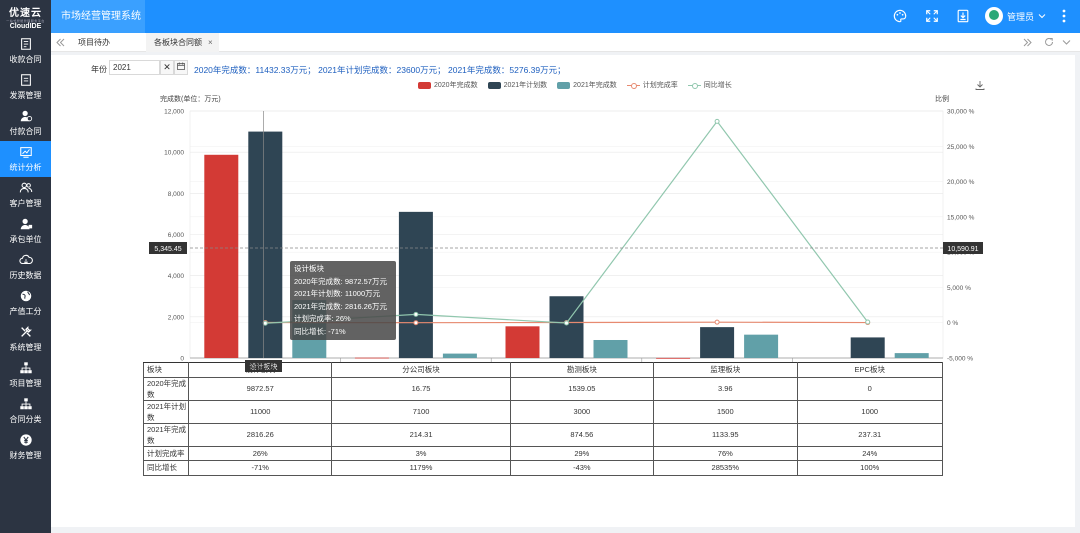  What do you see at coordinates (168, 248) in the screenshot?
I see `crosshair-left-label-bg` at bounding box center [168, 248].